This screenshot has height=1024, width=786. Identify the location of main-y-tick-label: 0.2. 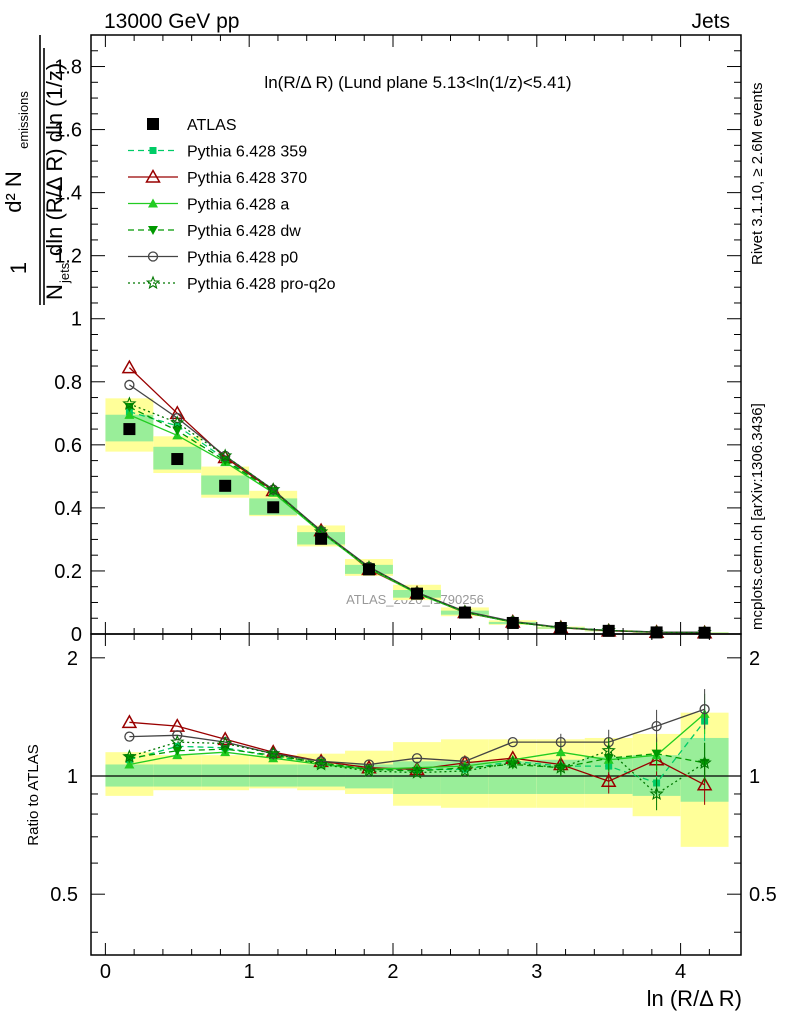
(68, 572).